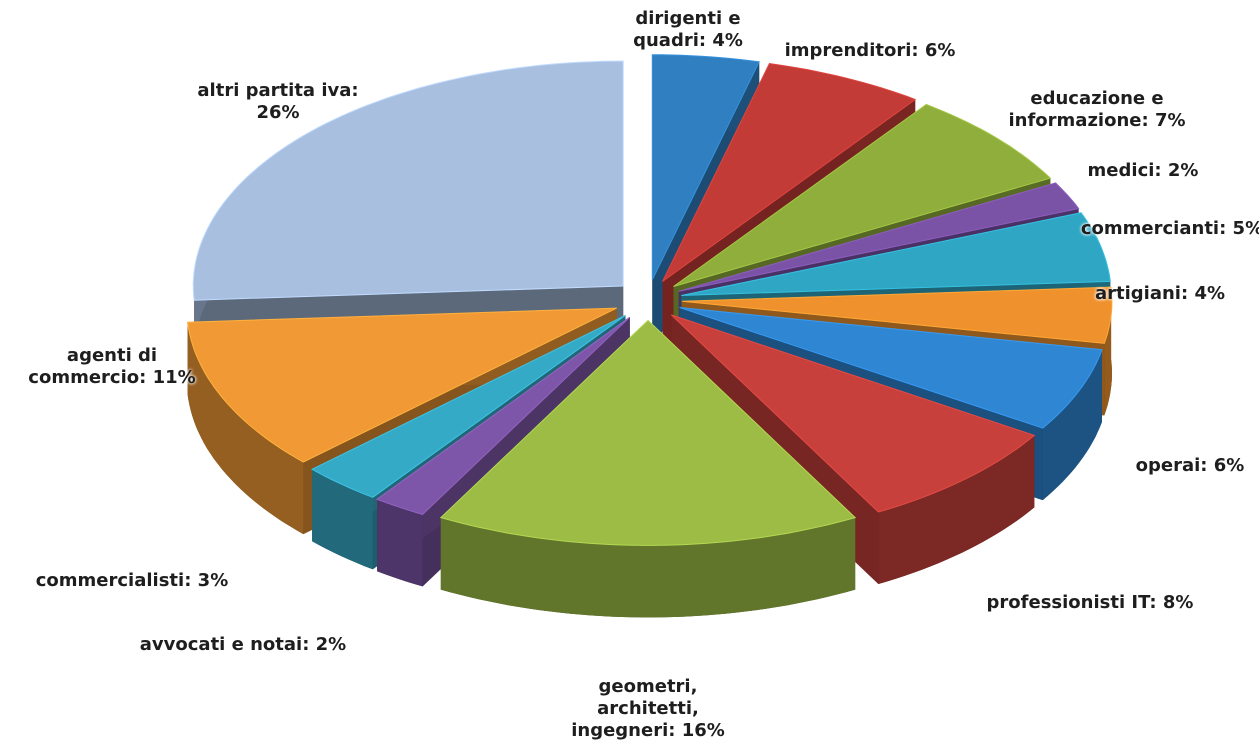 The height and width of the screenshot is (745, 1259). Describe the element at coordinates (1097, 109) in the screenshot. I see `slice-label: educazione e informazione: 7%` at that location.